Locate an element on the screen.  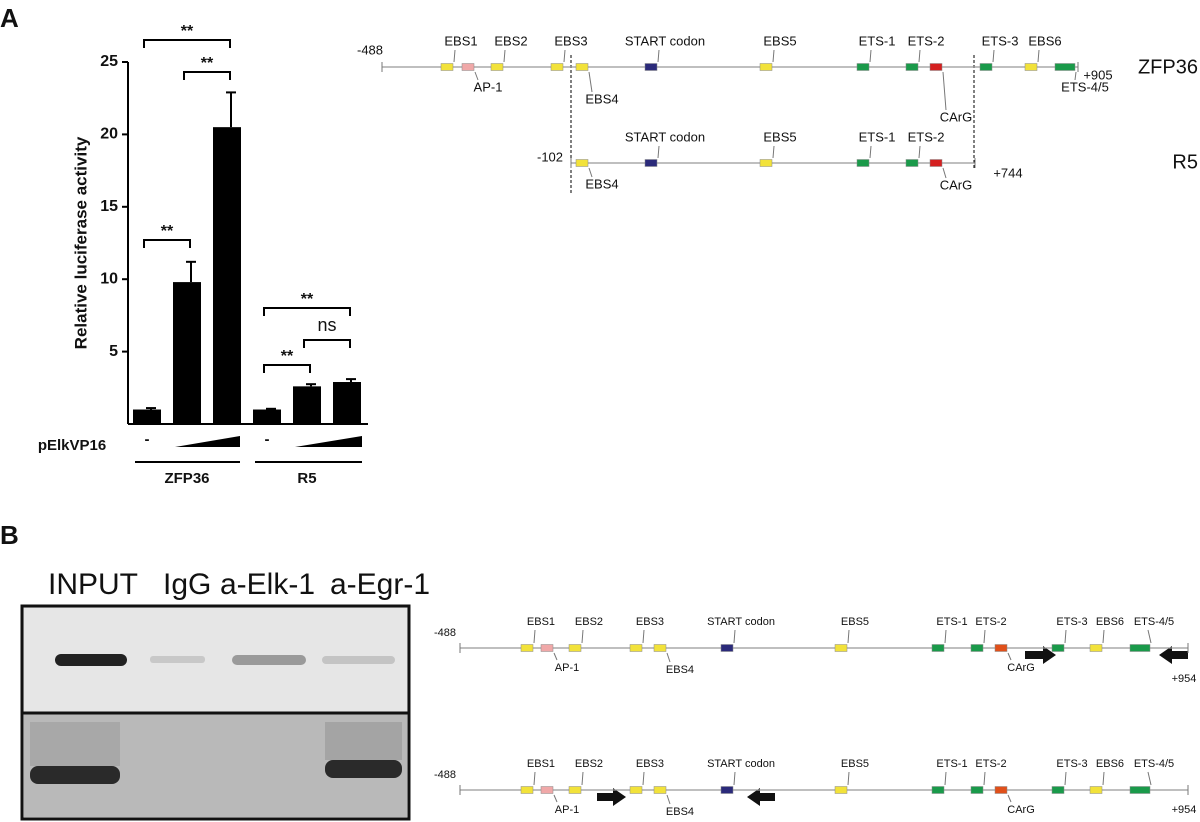
lane-label: IgG is located at coordinates (187, 584).